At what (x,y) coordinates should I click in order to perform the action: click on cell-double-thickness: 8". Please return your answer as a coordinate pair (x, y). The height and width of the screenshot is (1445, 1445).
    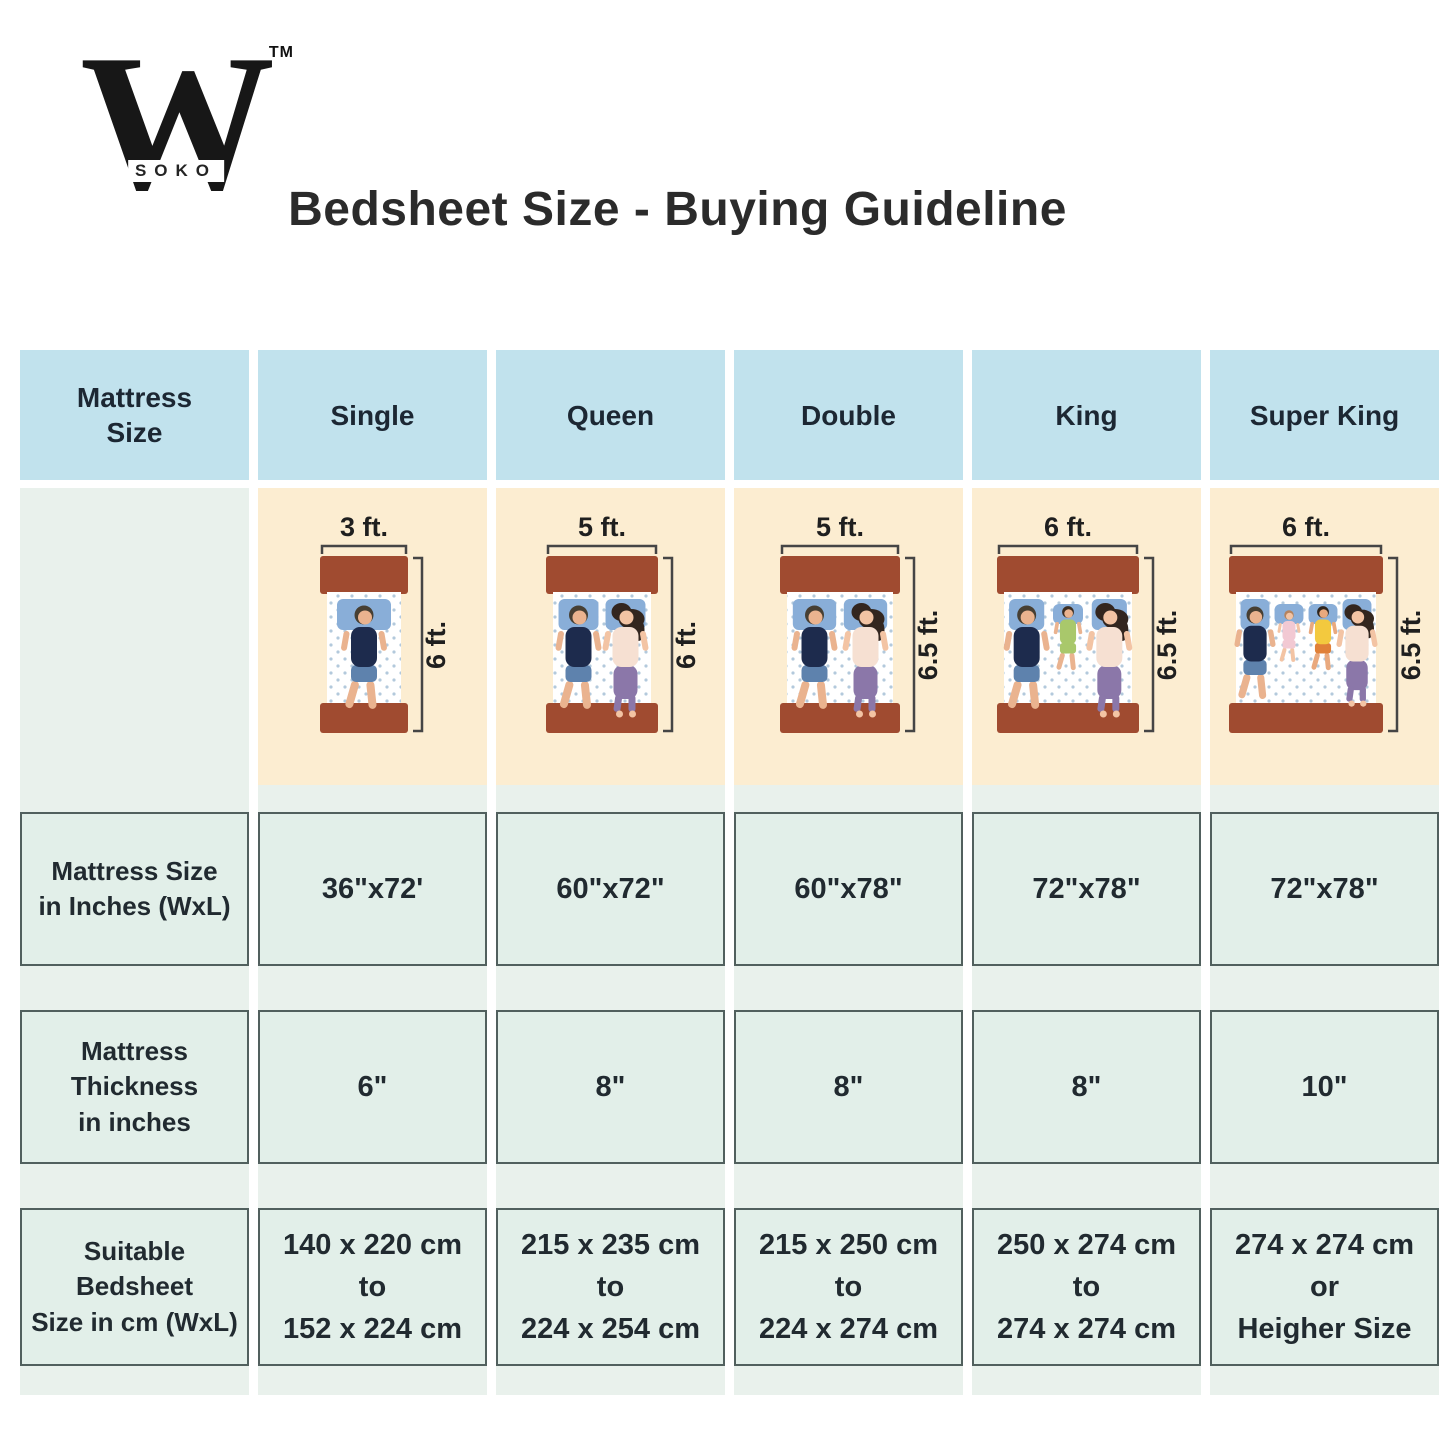
    Looking at the image, I should click on (848, 1087).